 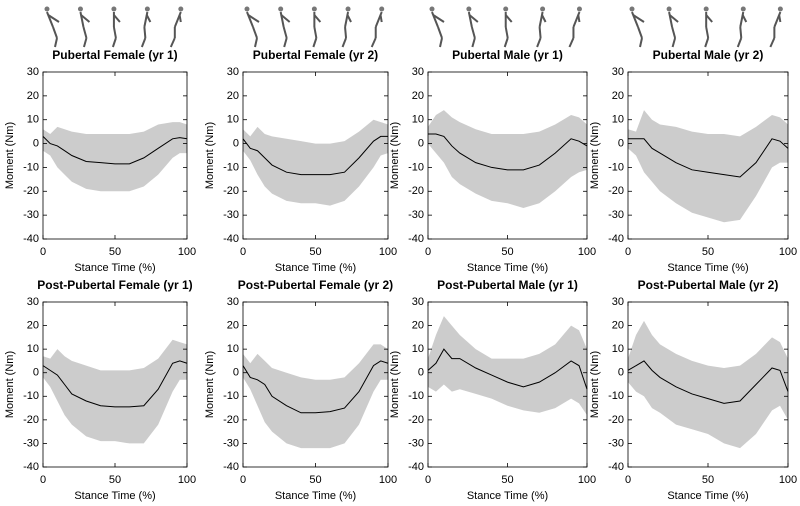 What do you see at coordinates (708, 55) in the screenshot?
I see `chart-title: Pubertal Male (yr 2)` at bounding box center [708, 55].